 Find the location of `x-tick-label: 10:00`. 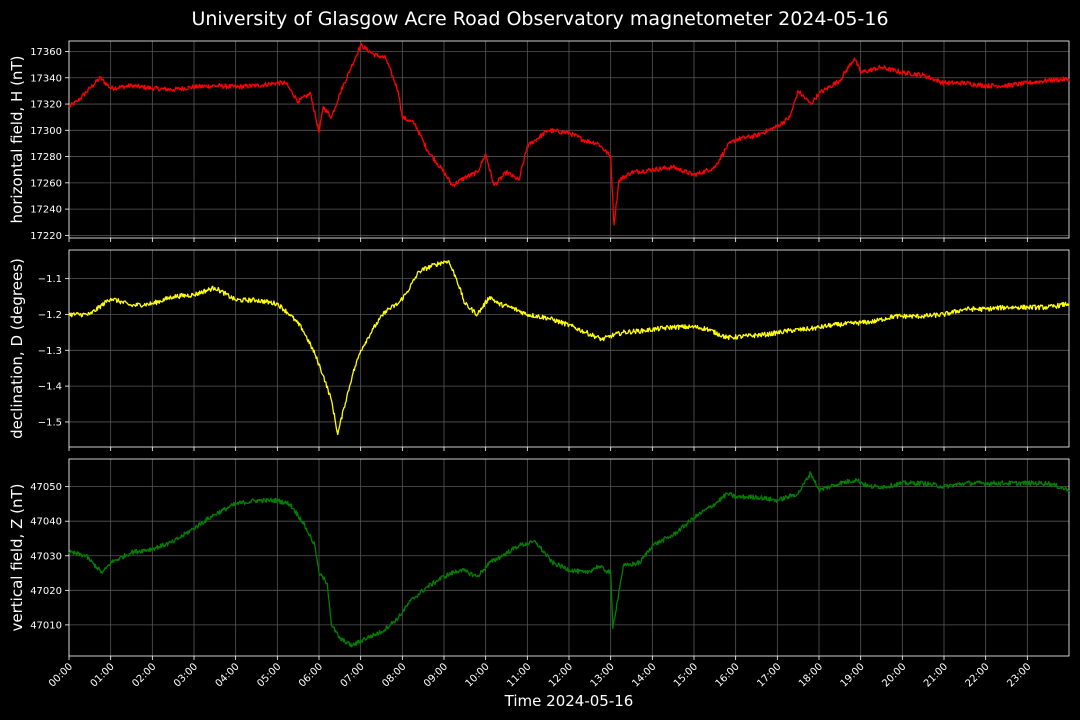

x-tick-label: 10:00 is located at coordinates (478, 675).